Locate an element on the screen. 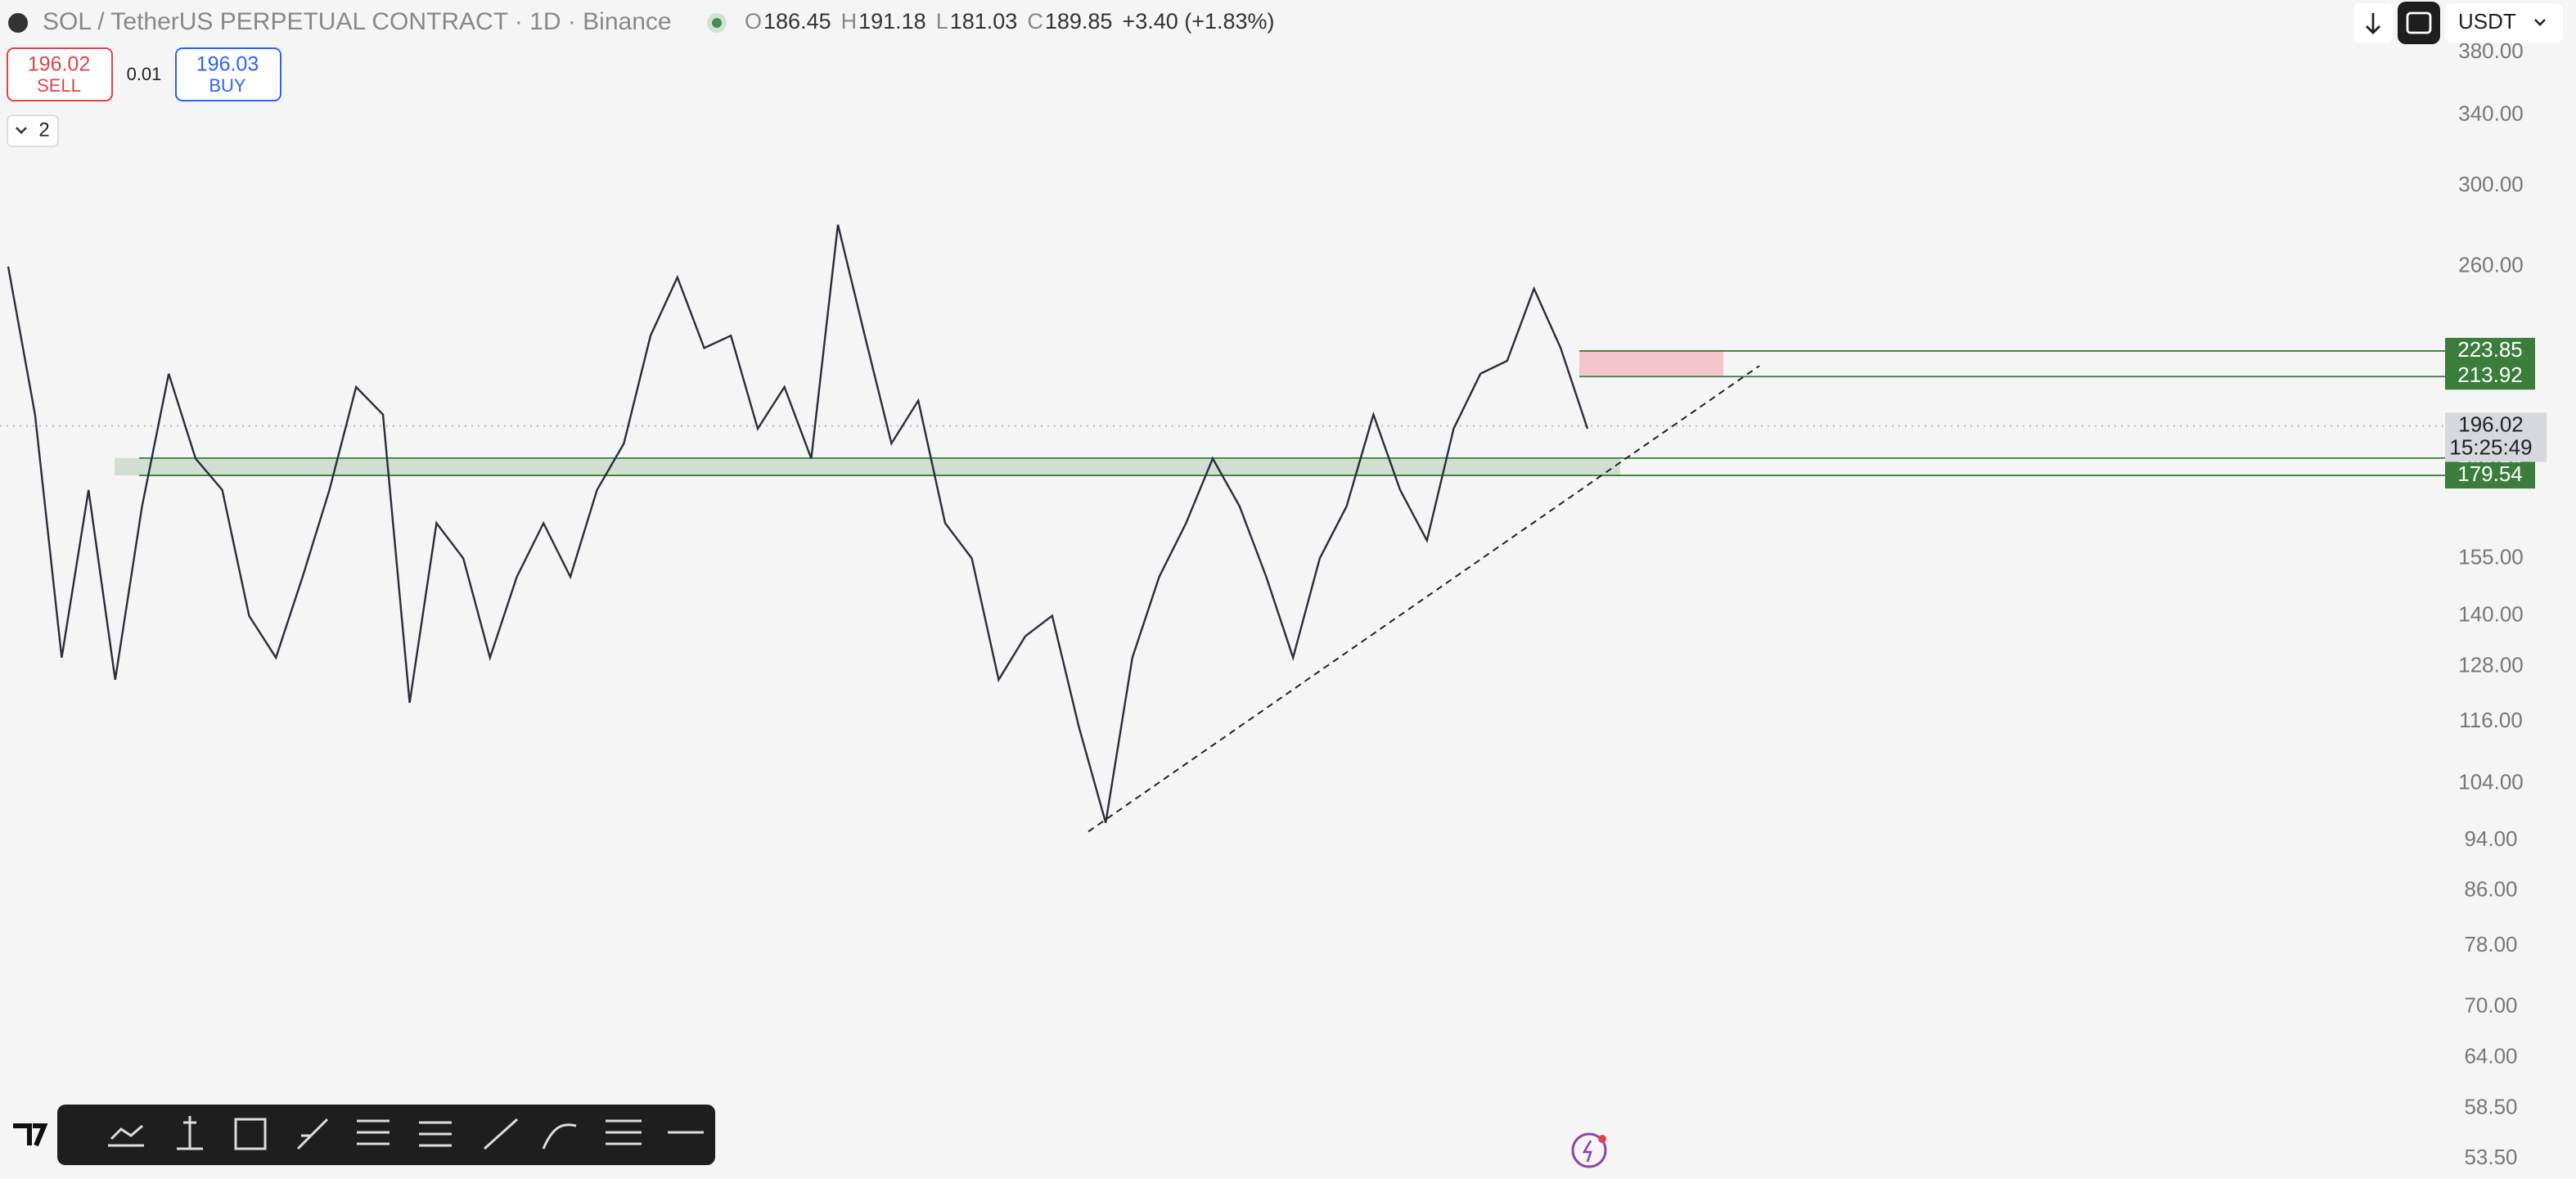 The width and height of the screenshot is (2576, 1179). snapshot-icon is located at coordinates (2419, 23).